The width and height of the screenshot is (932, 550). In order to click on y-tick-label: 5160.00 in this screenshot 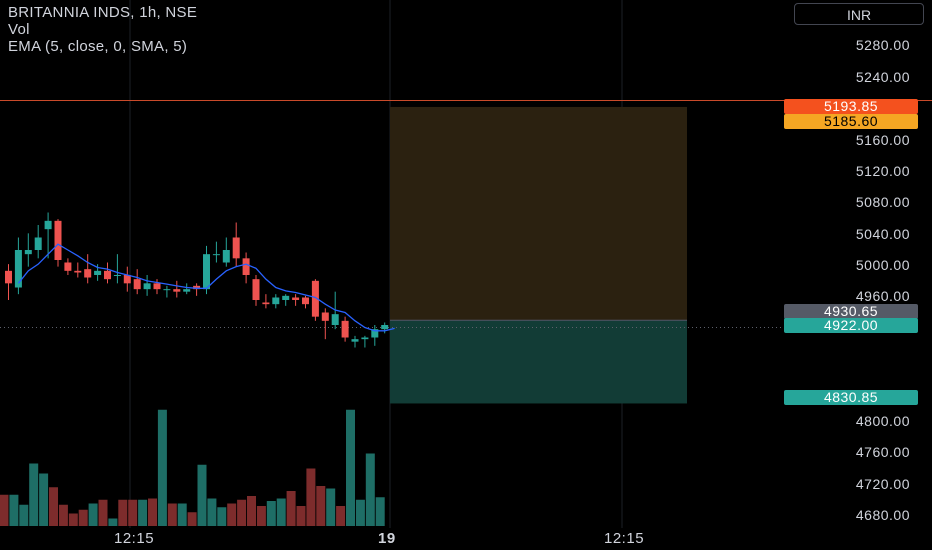, I will do `click(882, 140)`.